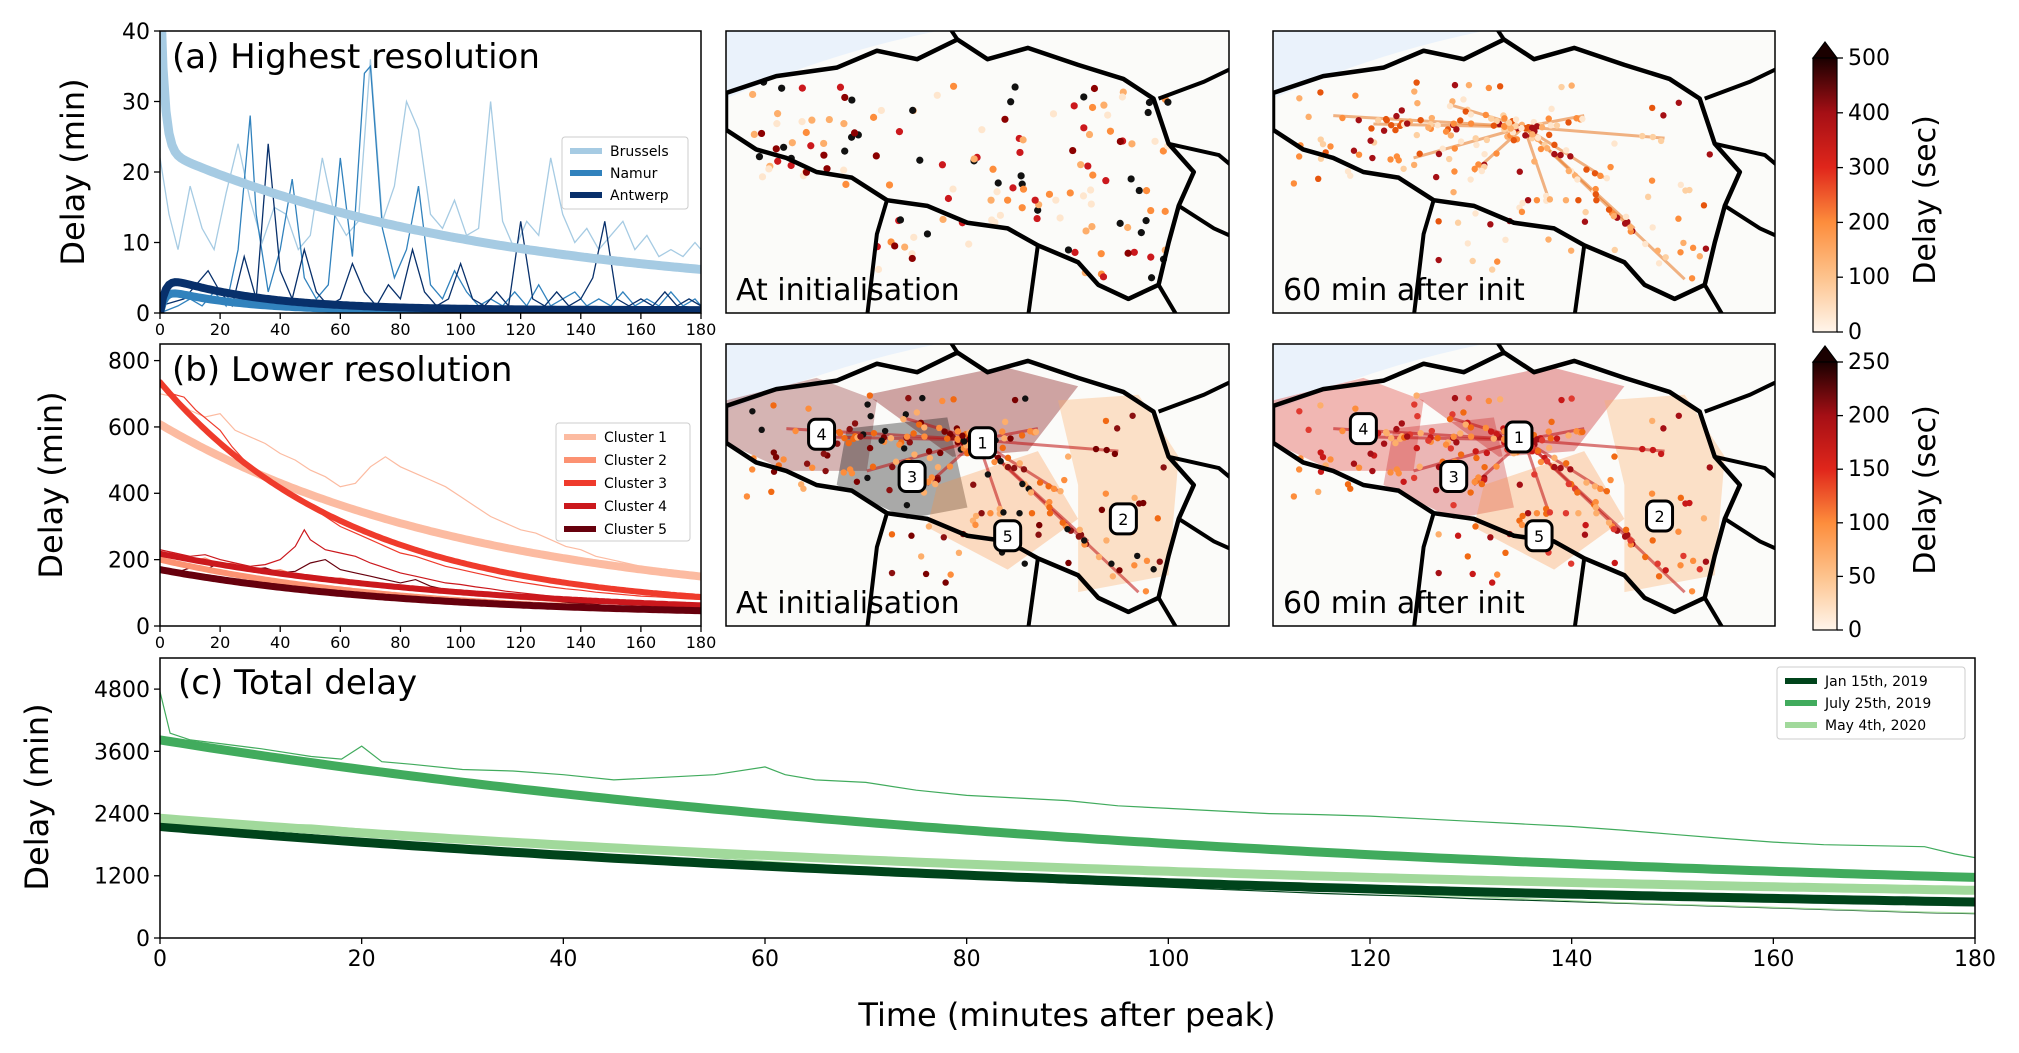 The height and width of the screenshot is (1053, 2019). What do you see at coordinates (1378, 378) in the screenshot?
I see `sea-area` at bounding box center [1378, 378].